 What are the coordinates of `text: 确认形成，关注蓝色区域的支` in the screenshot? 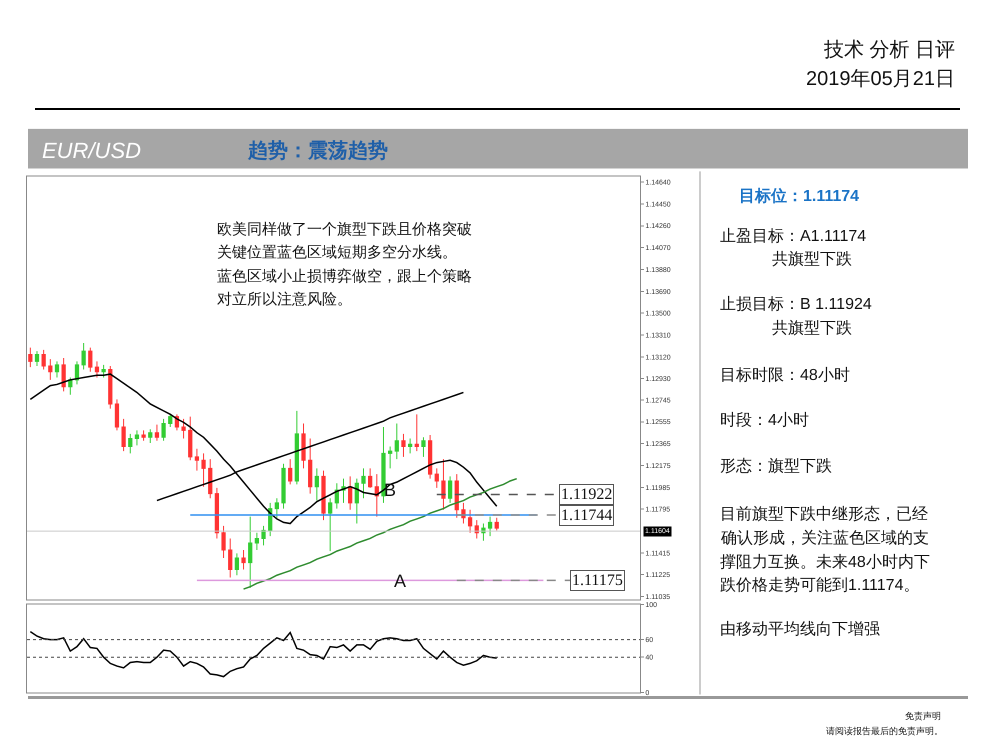 It's located at (824, 538).